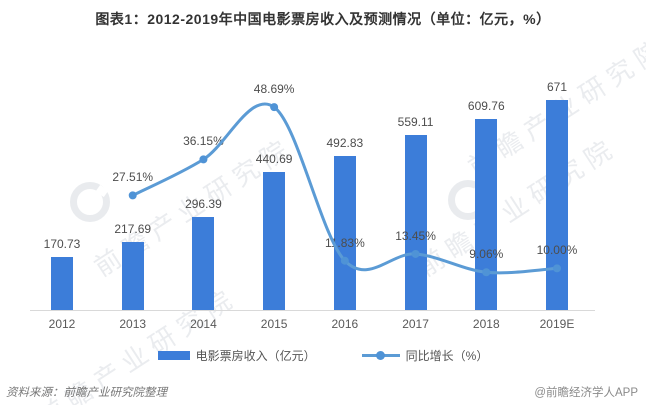  I want to click on bar-value-label: 559.11, so click(415, 122).